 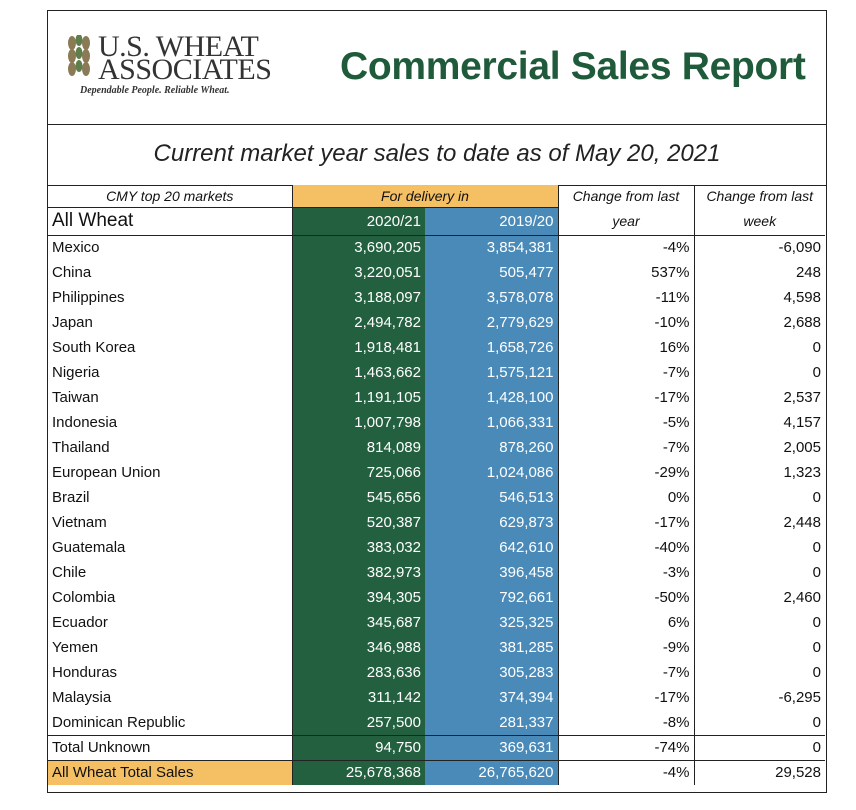 What do you see at coordinates (170, 747) in the screenshot?
I see `market-cell: Total Unknown` at bounding box center [170, 747].